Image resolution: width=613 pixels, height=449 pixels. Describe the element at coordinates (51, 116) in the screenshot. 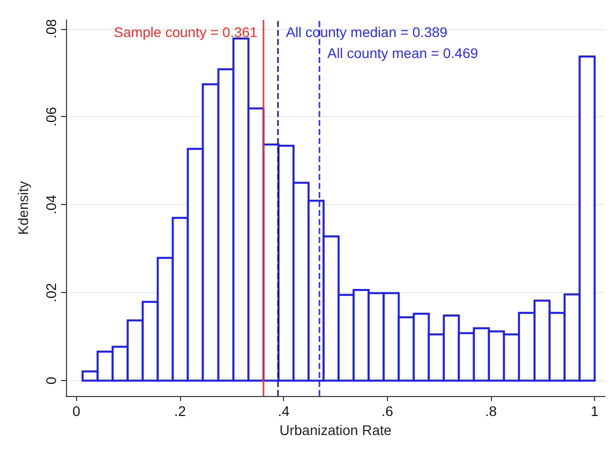

I see `y-tick-label: .06` at that location.